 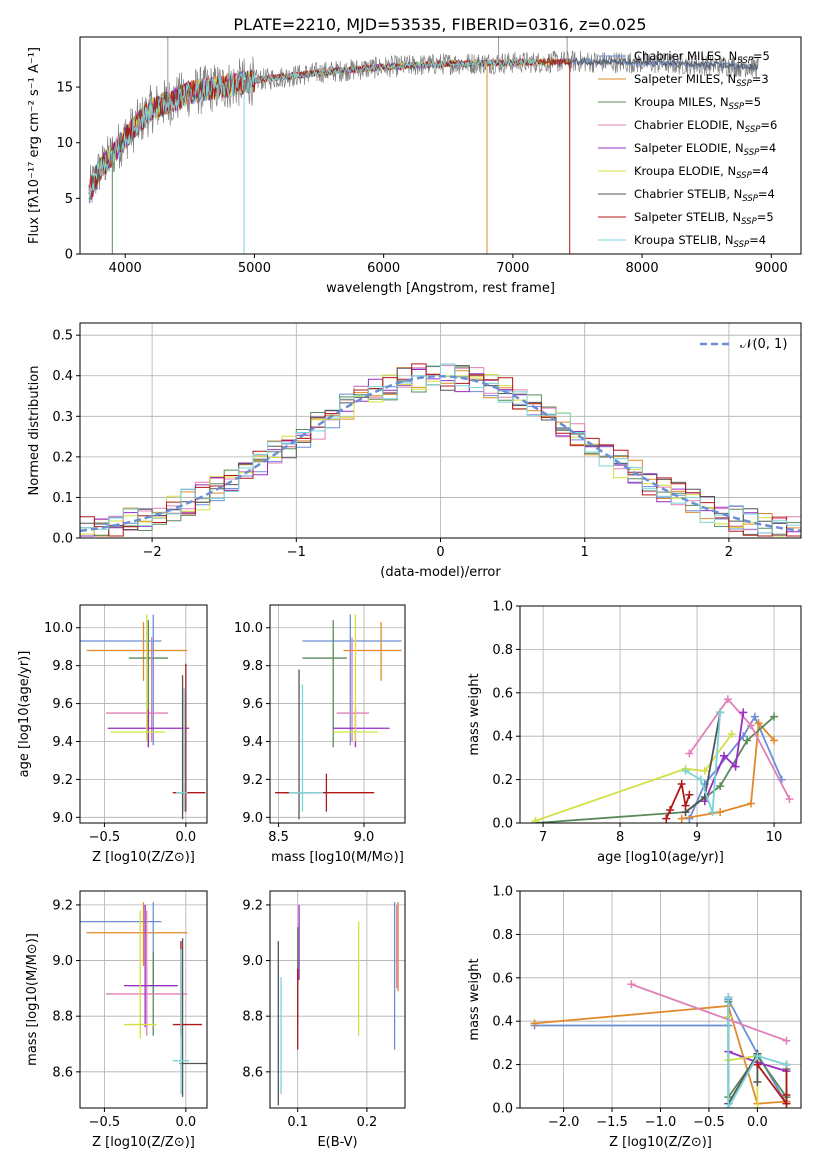 What do you see at coordinates (697, 103) in the screenshot?
I see `legend-entry: Kroupa MILES, NSSP=5` at bounding box center [697, 103].